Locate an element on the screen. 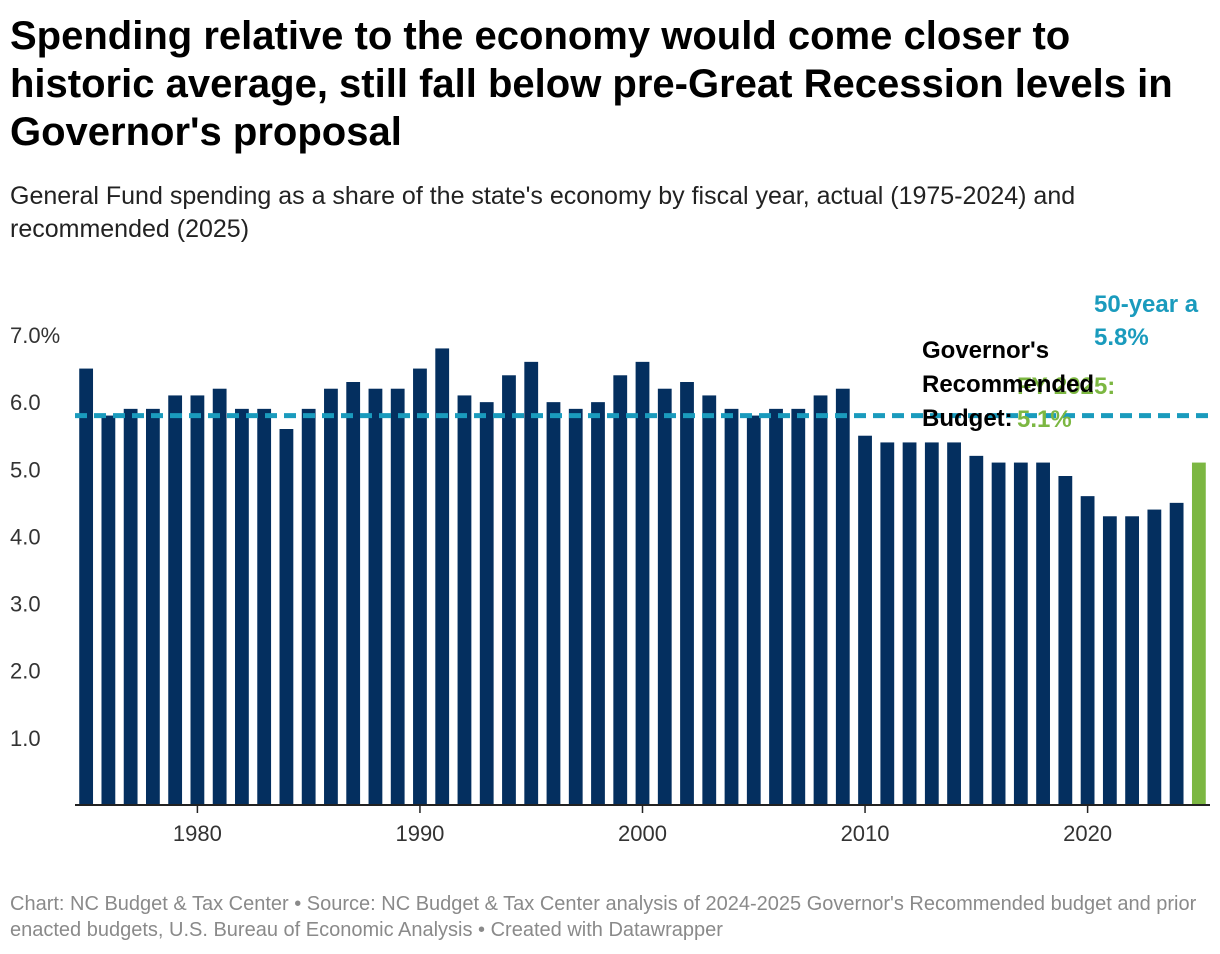  x-tick-label: 1990 is located at coordinates (419, 833).